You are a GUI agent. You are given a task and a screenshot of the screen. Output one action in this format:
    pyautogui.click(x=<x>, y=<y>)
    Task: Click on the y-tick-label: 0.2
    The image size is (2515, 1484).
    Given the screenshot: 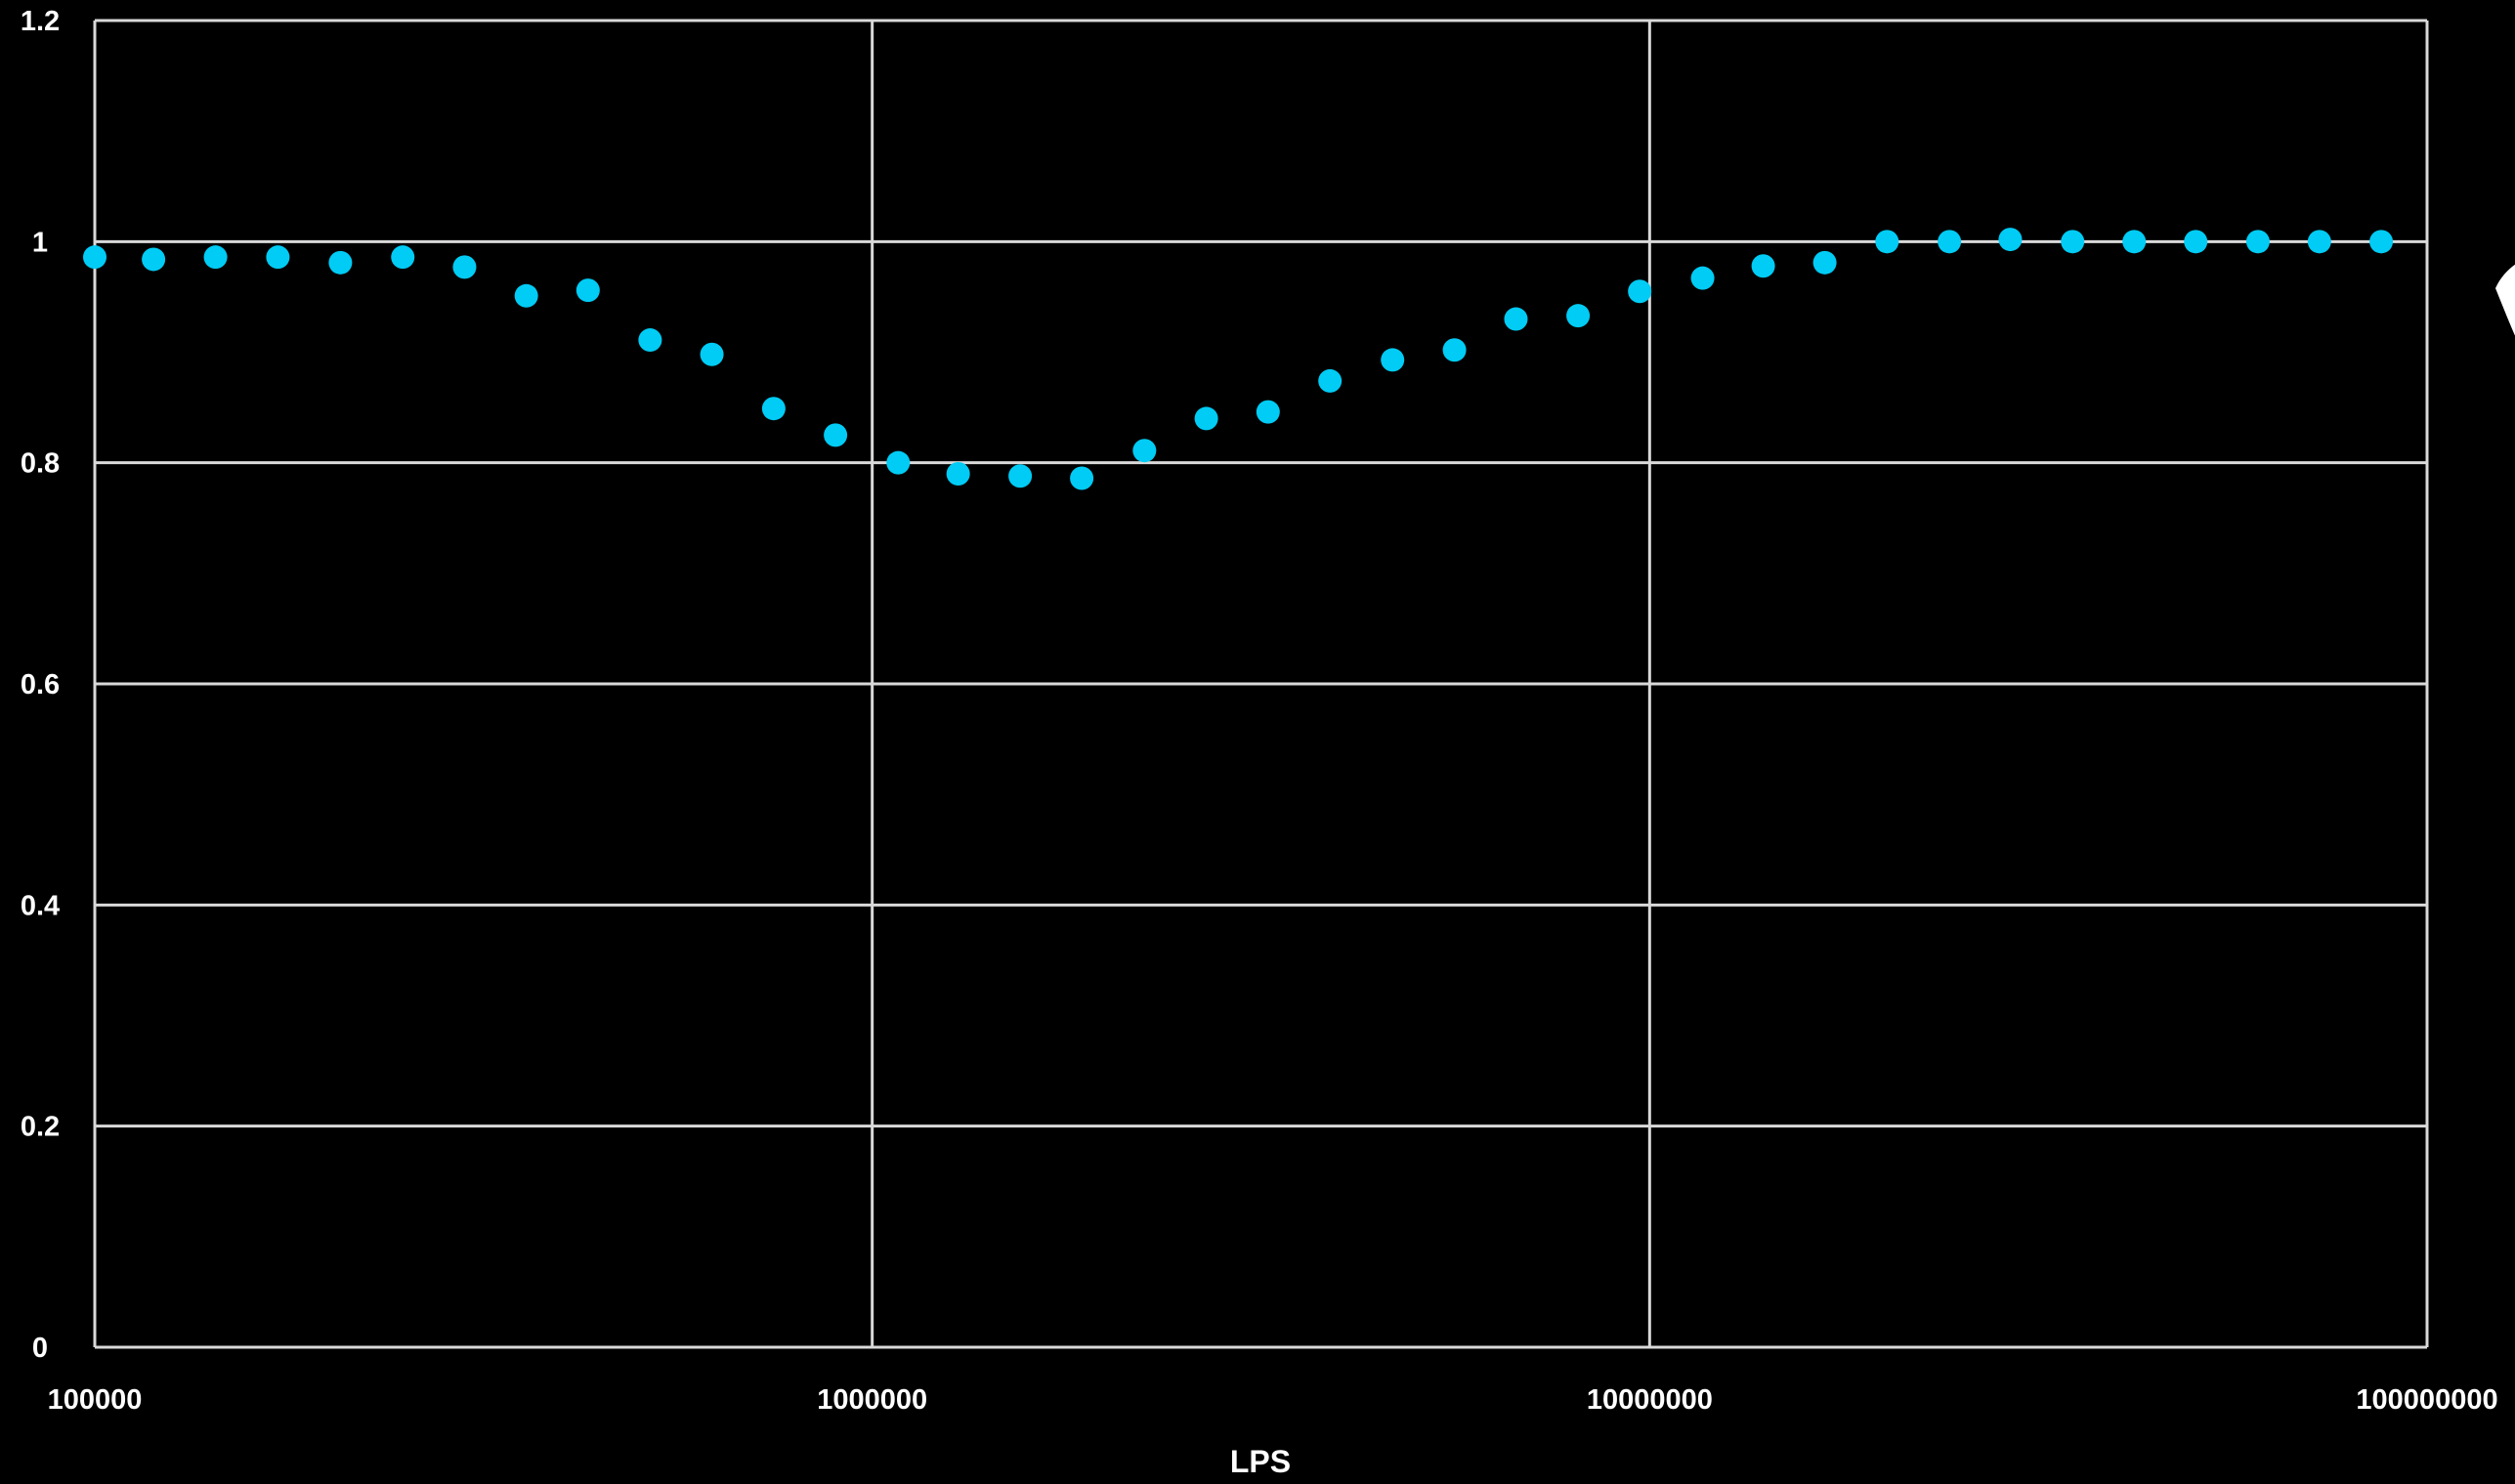 What is the action you would take?
    pyautogui.click(x=41, y=1127)
    